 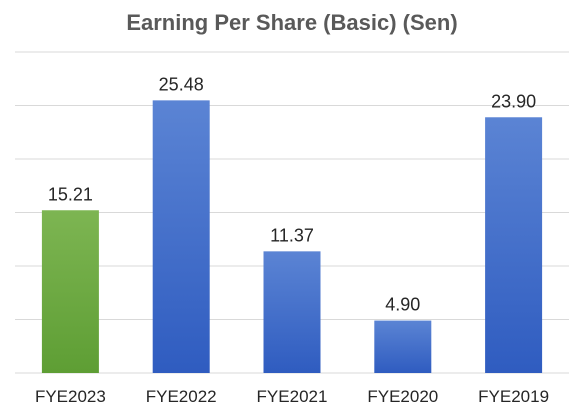 What do you see at coordinates (513, 101) in the screenshot?
I see `value-label-fye2019: 23.90` at bounding box center [513, 101].